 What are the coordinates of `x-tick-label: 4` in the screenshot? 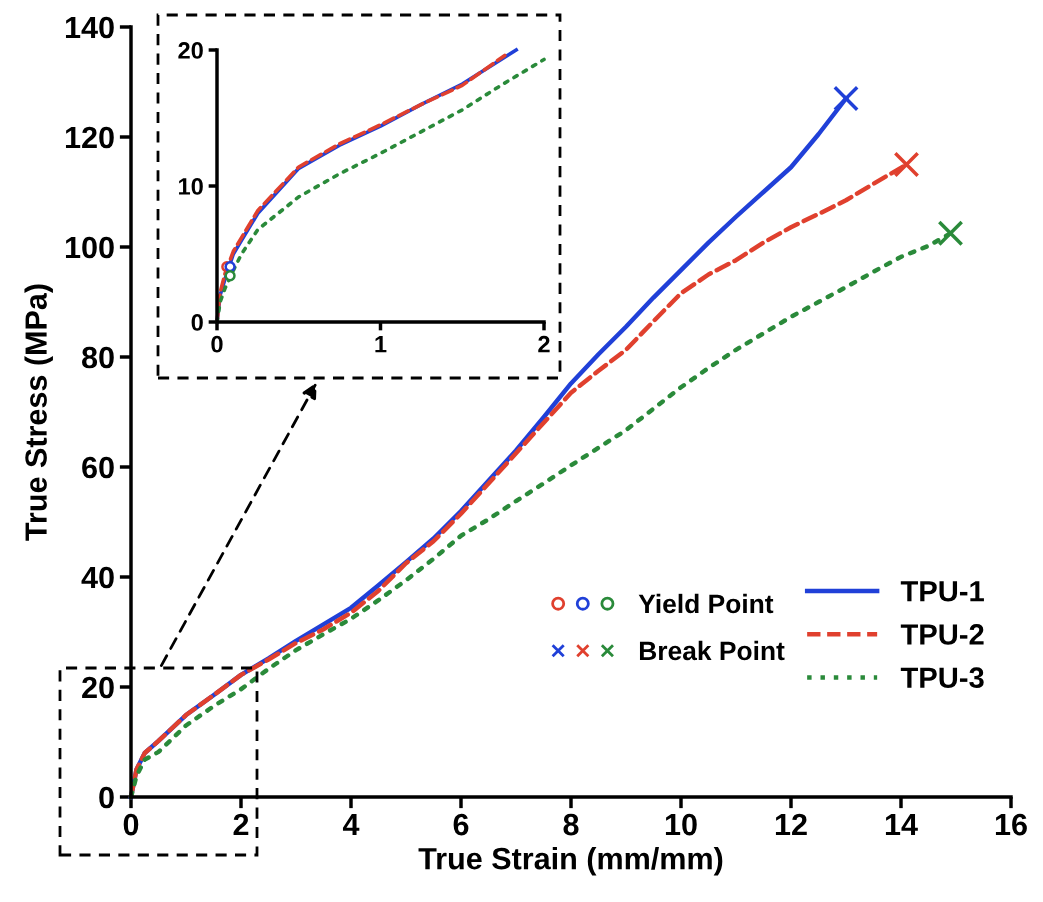 It's located at (351, 825).